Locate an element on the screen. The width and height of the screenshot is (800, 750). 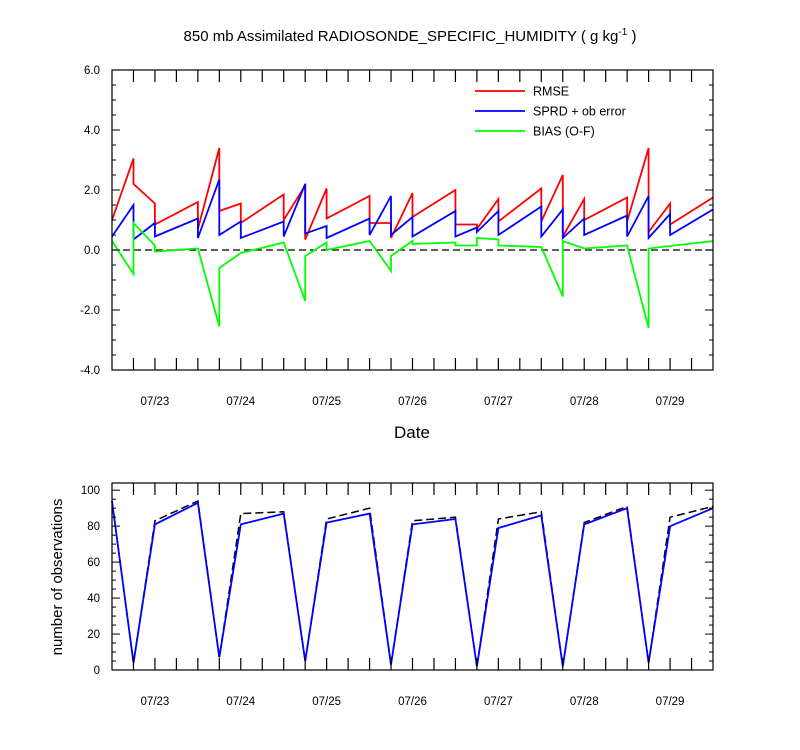
legend: RMSE SPRD + ob error BIAS (O-F) is located at coordinates (550, 112).